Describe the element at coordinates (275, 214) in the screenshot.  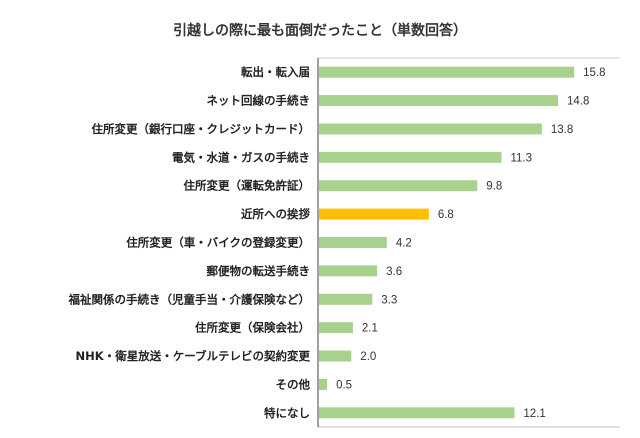
I see `category-label: 近所への挨拶` at that location.